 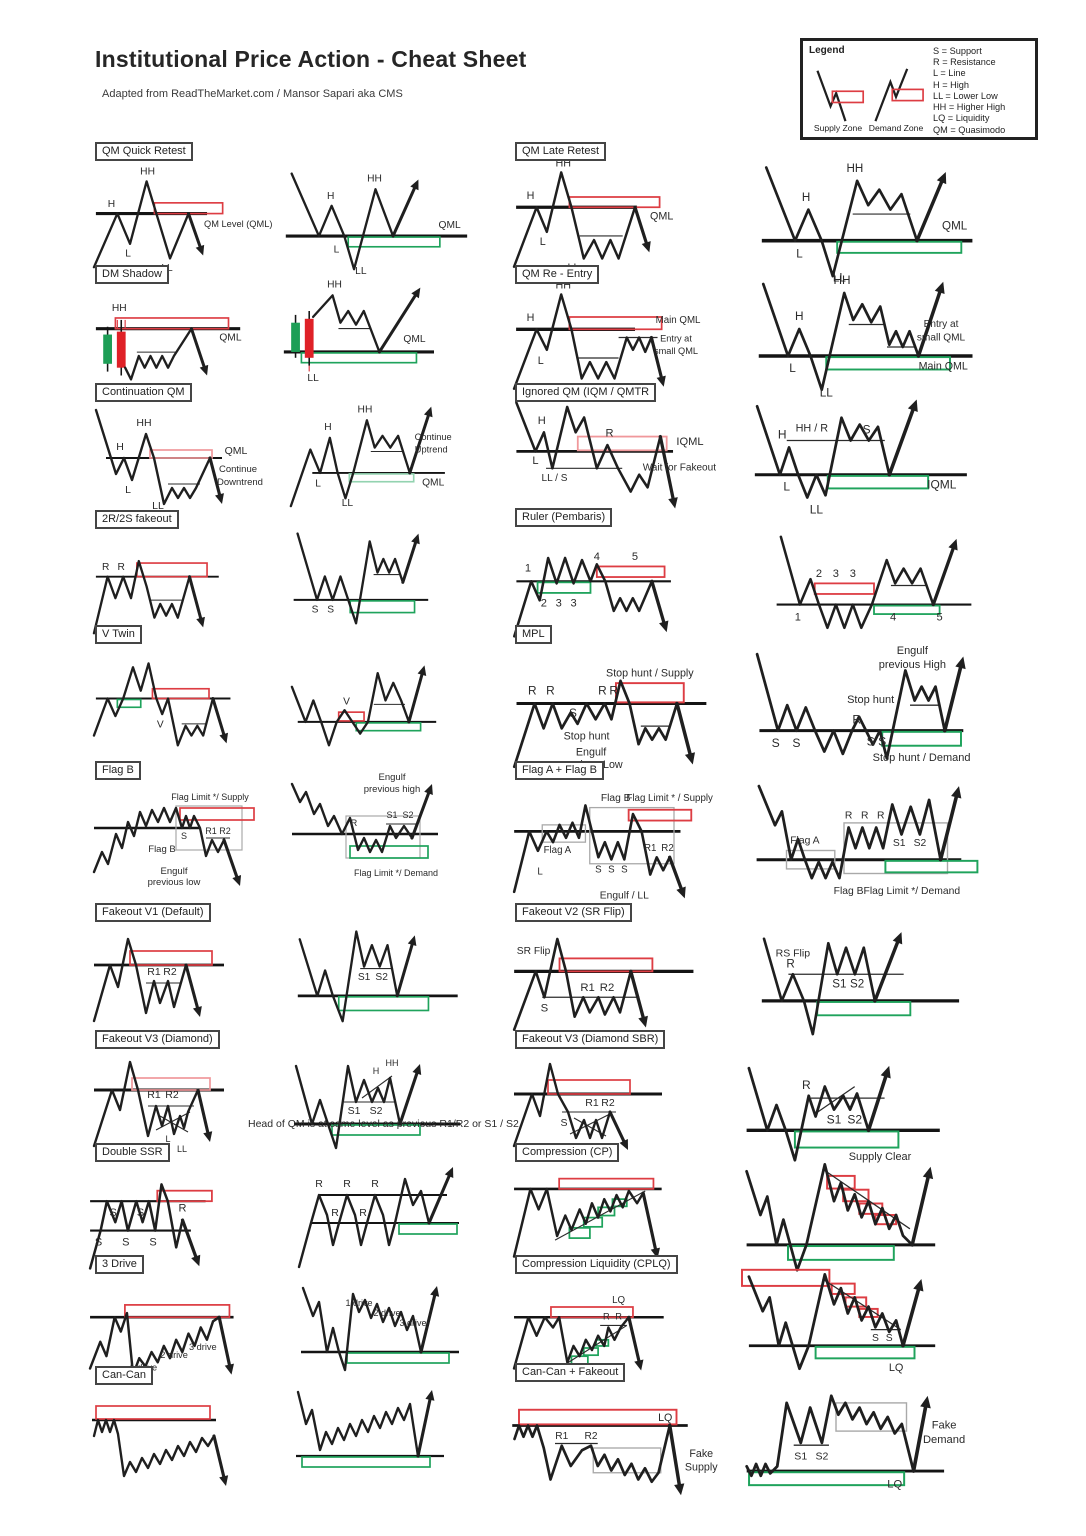 What do you see at coordinates (957, 51) in the screenshot?
I see `legend-definition: S = Support` at bounding box center [957, 51].